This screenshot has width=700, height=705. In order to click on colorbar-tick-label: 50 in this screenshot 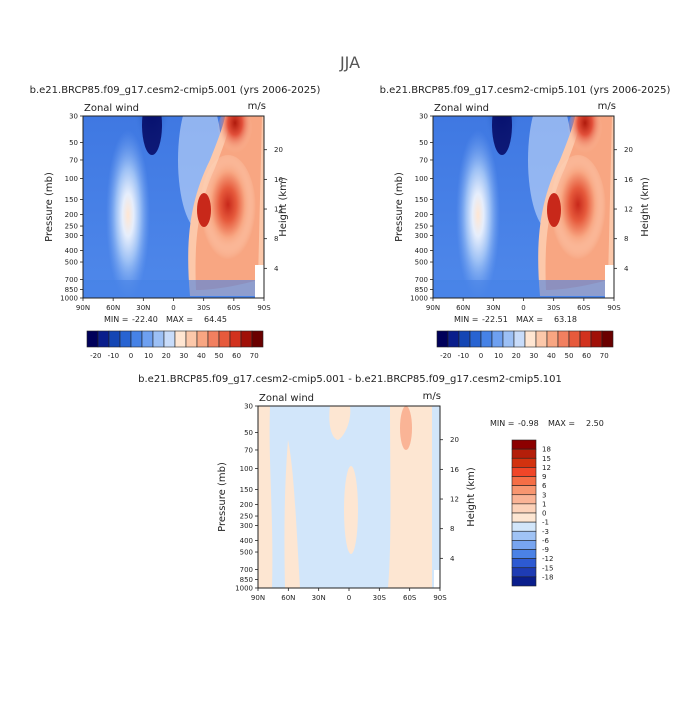, I will do `click(219, 356)`.